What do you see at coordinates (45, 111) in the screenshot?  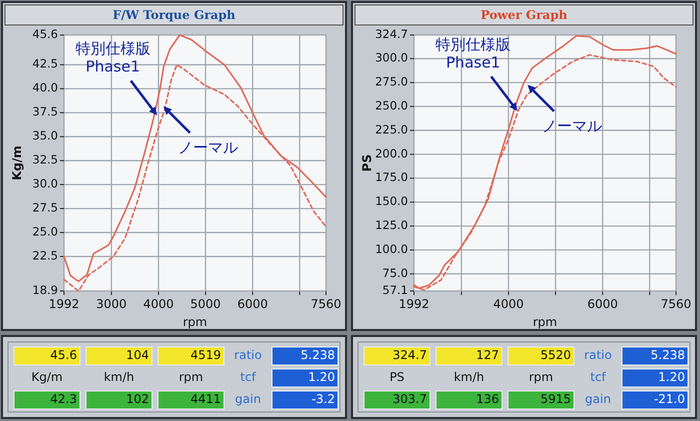 I see `y-tick-label: 37.5` at bounding box center [45, 111].